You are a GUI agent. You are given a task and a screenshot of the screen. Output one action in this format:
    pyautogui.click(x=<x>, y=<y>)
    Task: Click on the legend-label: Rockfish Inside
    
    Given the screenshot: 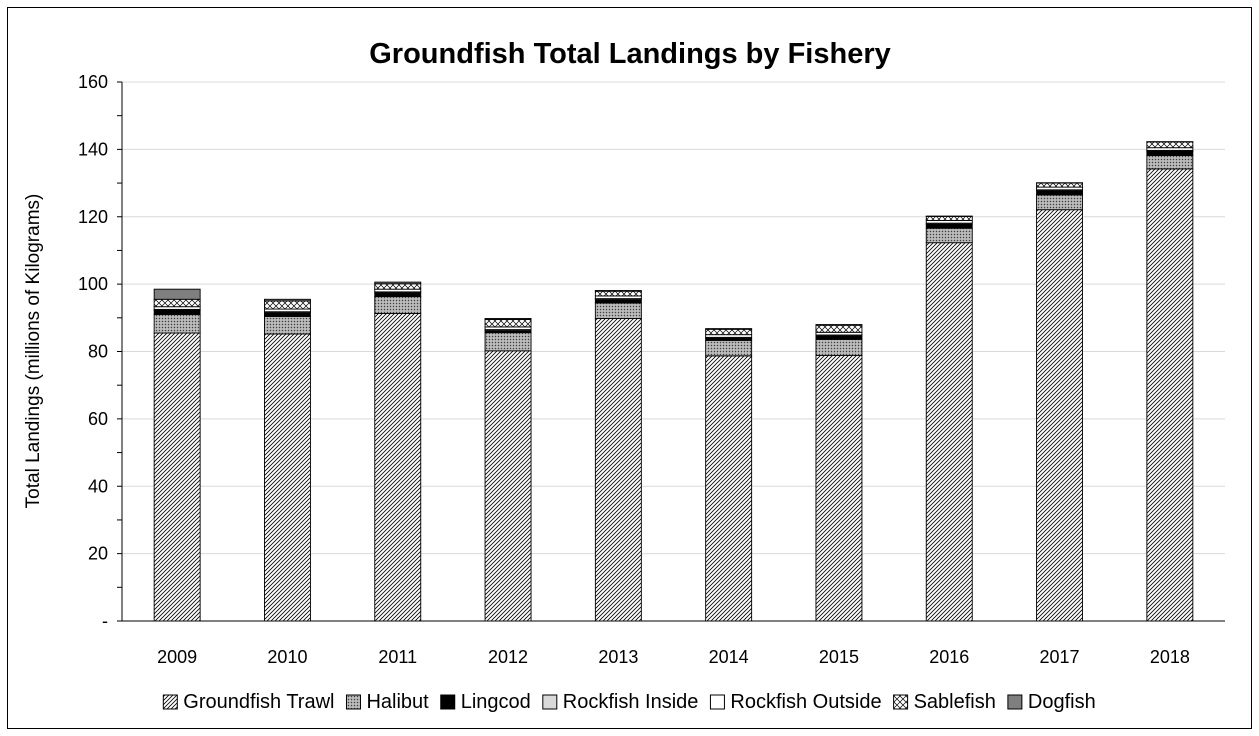 What is the action you would take?
    pyautogui.click(x=631, y=702)
    